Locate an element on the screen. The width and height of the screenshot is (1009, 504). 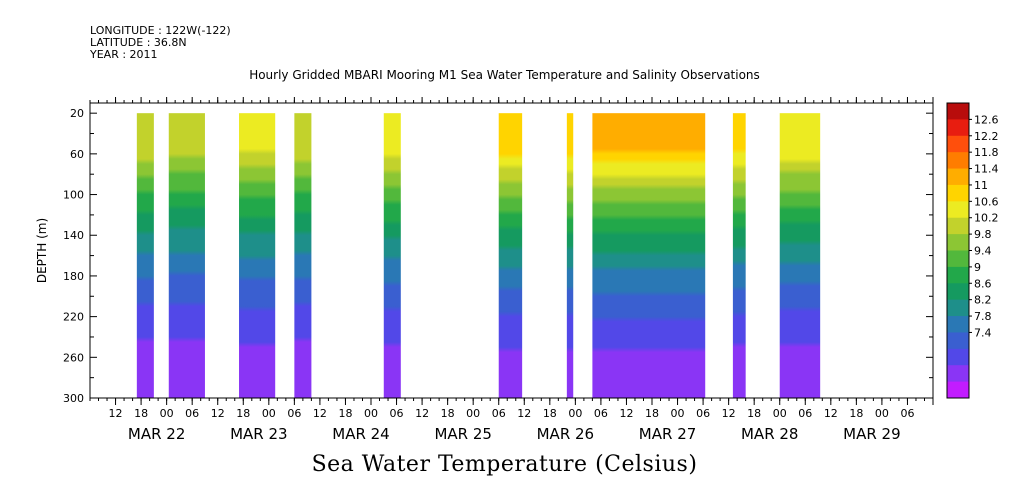
x-day-label: MAR 28 is located at coordinates (769, 434).